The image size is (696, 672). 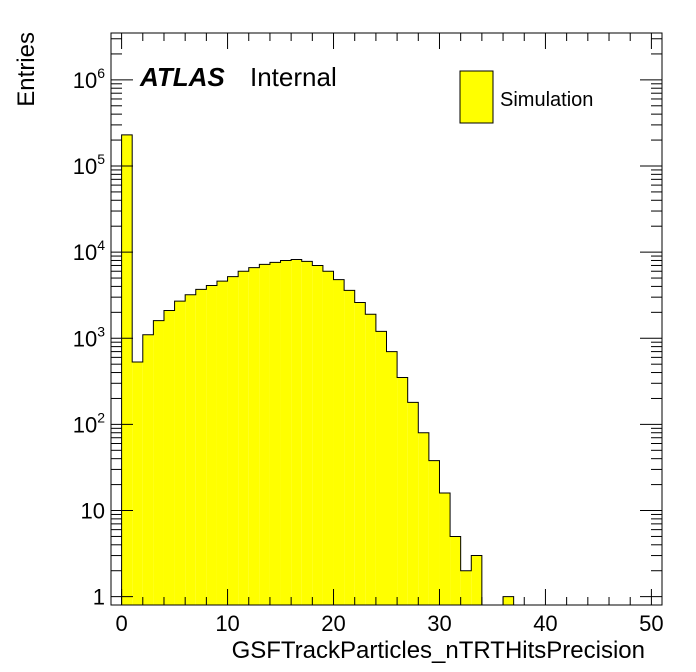 I want to click on y-tick-label: 10⁵, so click(x=89, y=165).